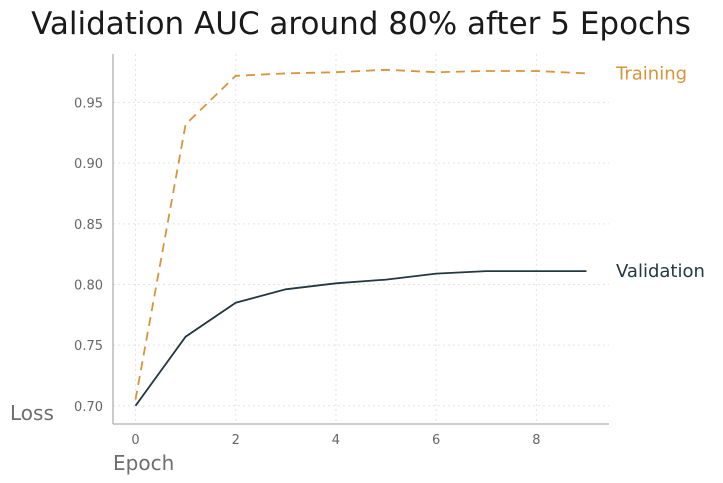 This screenshot has height=483, width=723. I want to click on x-tick-label: 0, so click(135, 440).